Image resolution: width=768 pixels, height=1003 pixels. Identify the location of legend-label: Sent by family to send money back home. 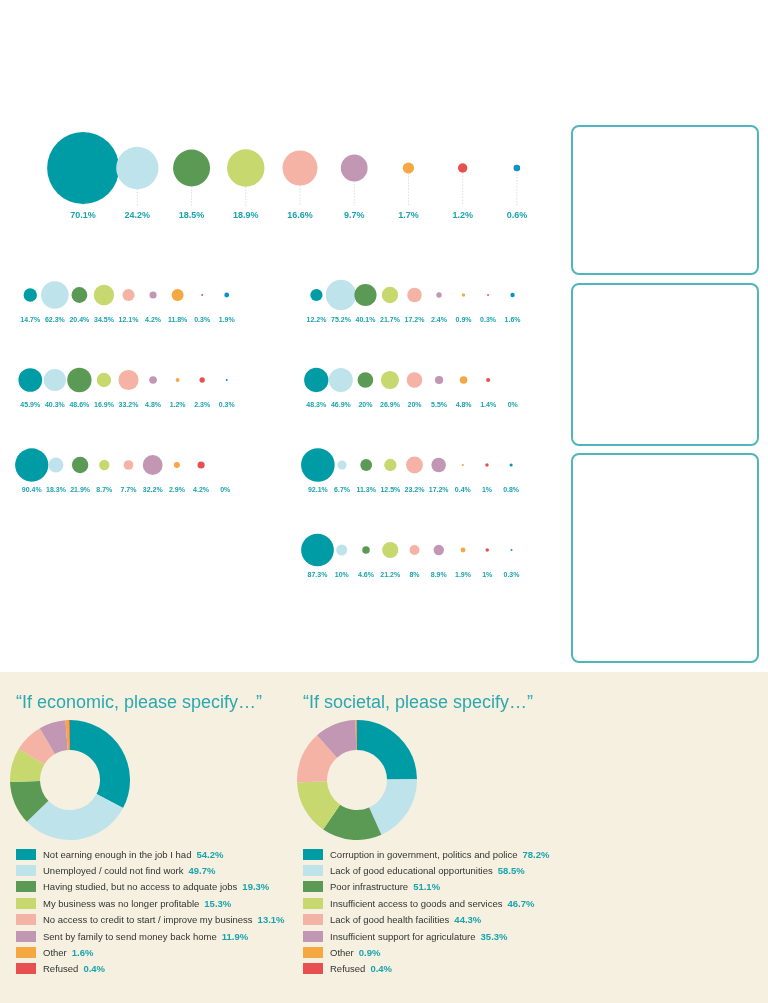
(130, 936).